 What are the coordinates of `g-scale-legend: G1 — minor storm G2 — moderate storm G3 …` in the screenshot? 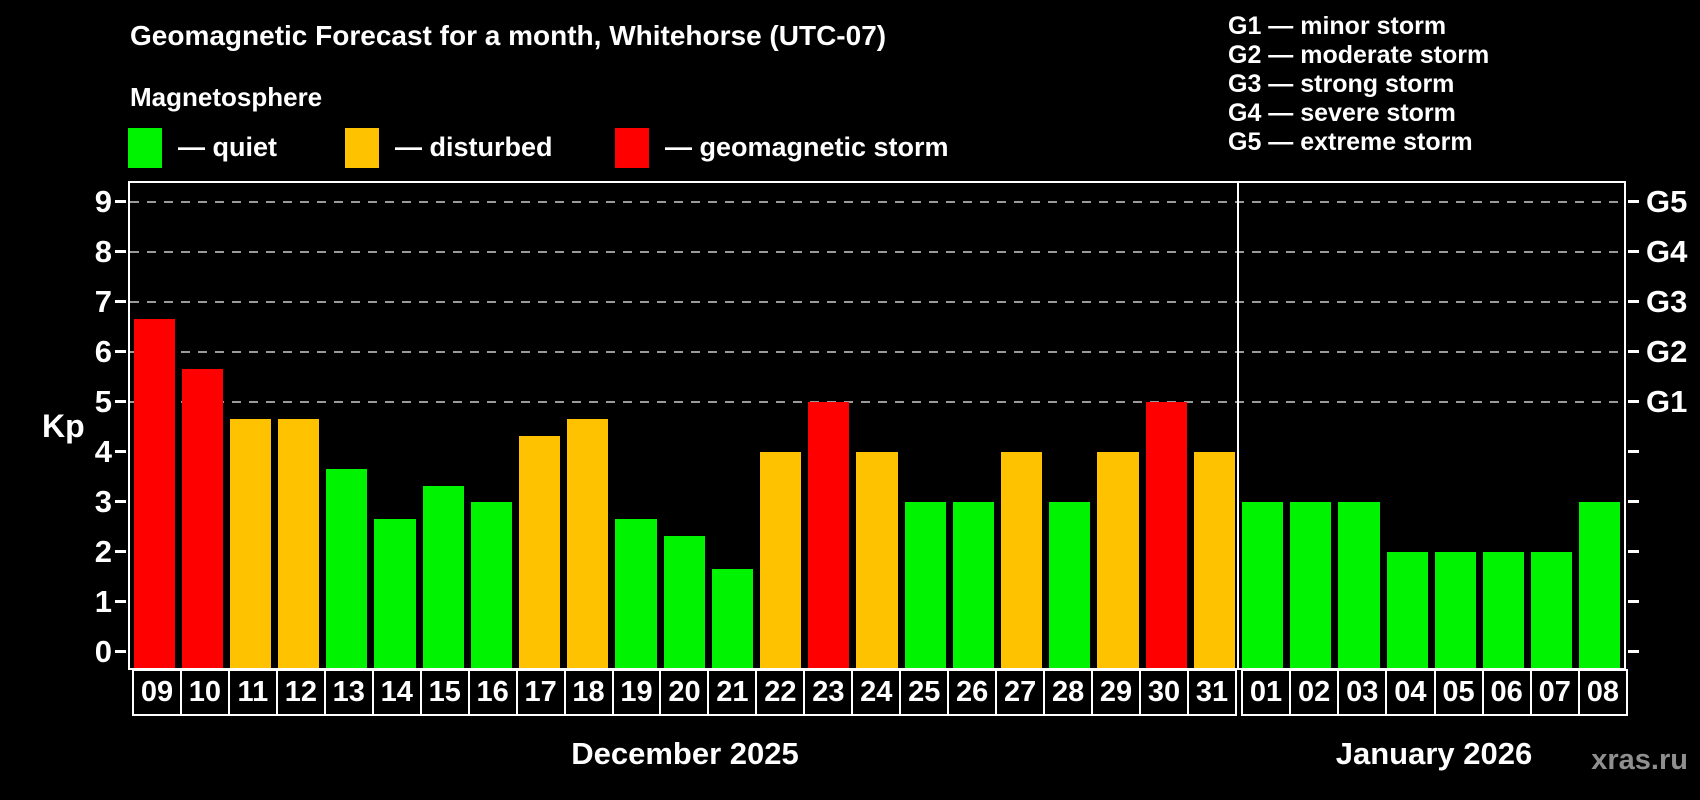 It's located at (1358, 84).